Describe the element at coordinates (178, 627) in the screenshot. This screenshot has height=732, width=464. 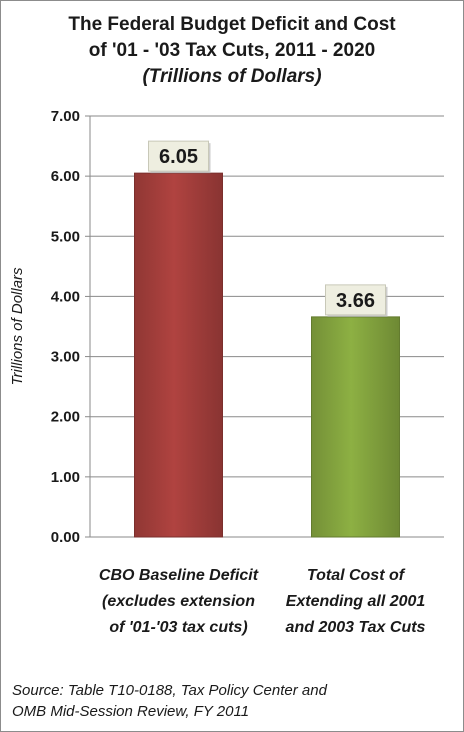
I see `category-label: of '01-'03 tax cuts)` at that location.